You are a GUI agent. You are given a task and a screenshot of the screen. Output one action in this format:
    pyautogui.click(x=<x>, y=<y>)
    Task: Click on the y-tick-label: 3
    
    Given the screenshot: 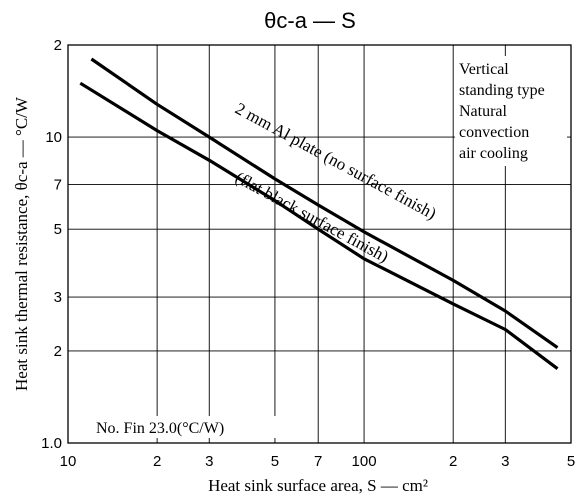 What is the action you would take?
    pyautogui.click(x=58, y=297)
    